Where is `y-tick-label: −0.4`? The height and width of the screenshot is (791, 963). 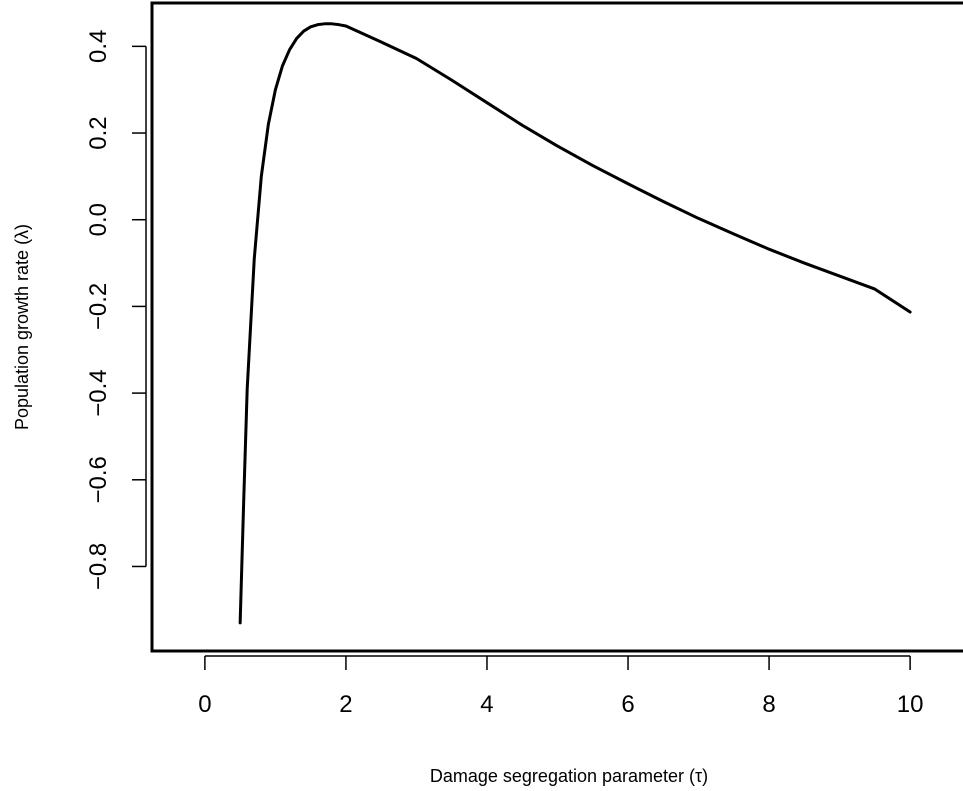 y-tick-label: −0.4 is located at coordinates (98, 392).